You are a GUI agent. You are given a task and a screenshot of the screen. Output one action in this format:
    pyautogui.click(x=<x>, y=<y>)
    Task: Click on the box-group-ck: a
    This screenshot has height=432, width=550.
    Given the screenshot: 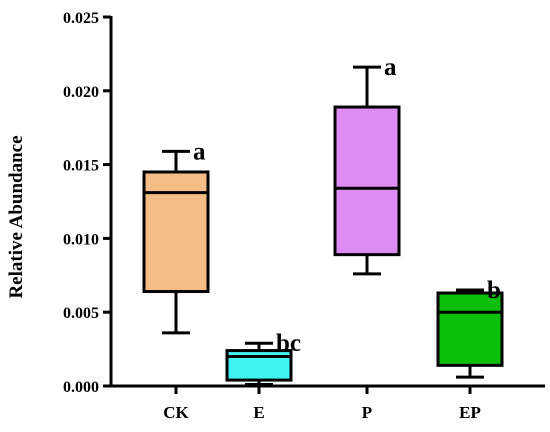 What is the action you would take?
    pyautogui.click(x=176, y=236)
    